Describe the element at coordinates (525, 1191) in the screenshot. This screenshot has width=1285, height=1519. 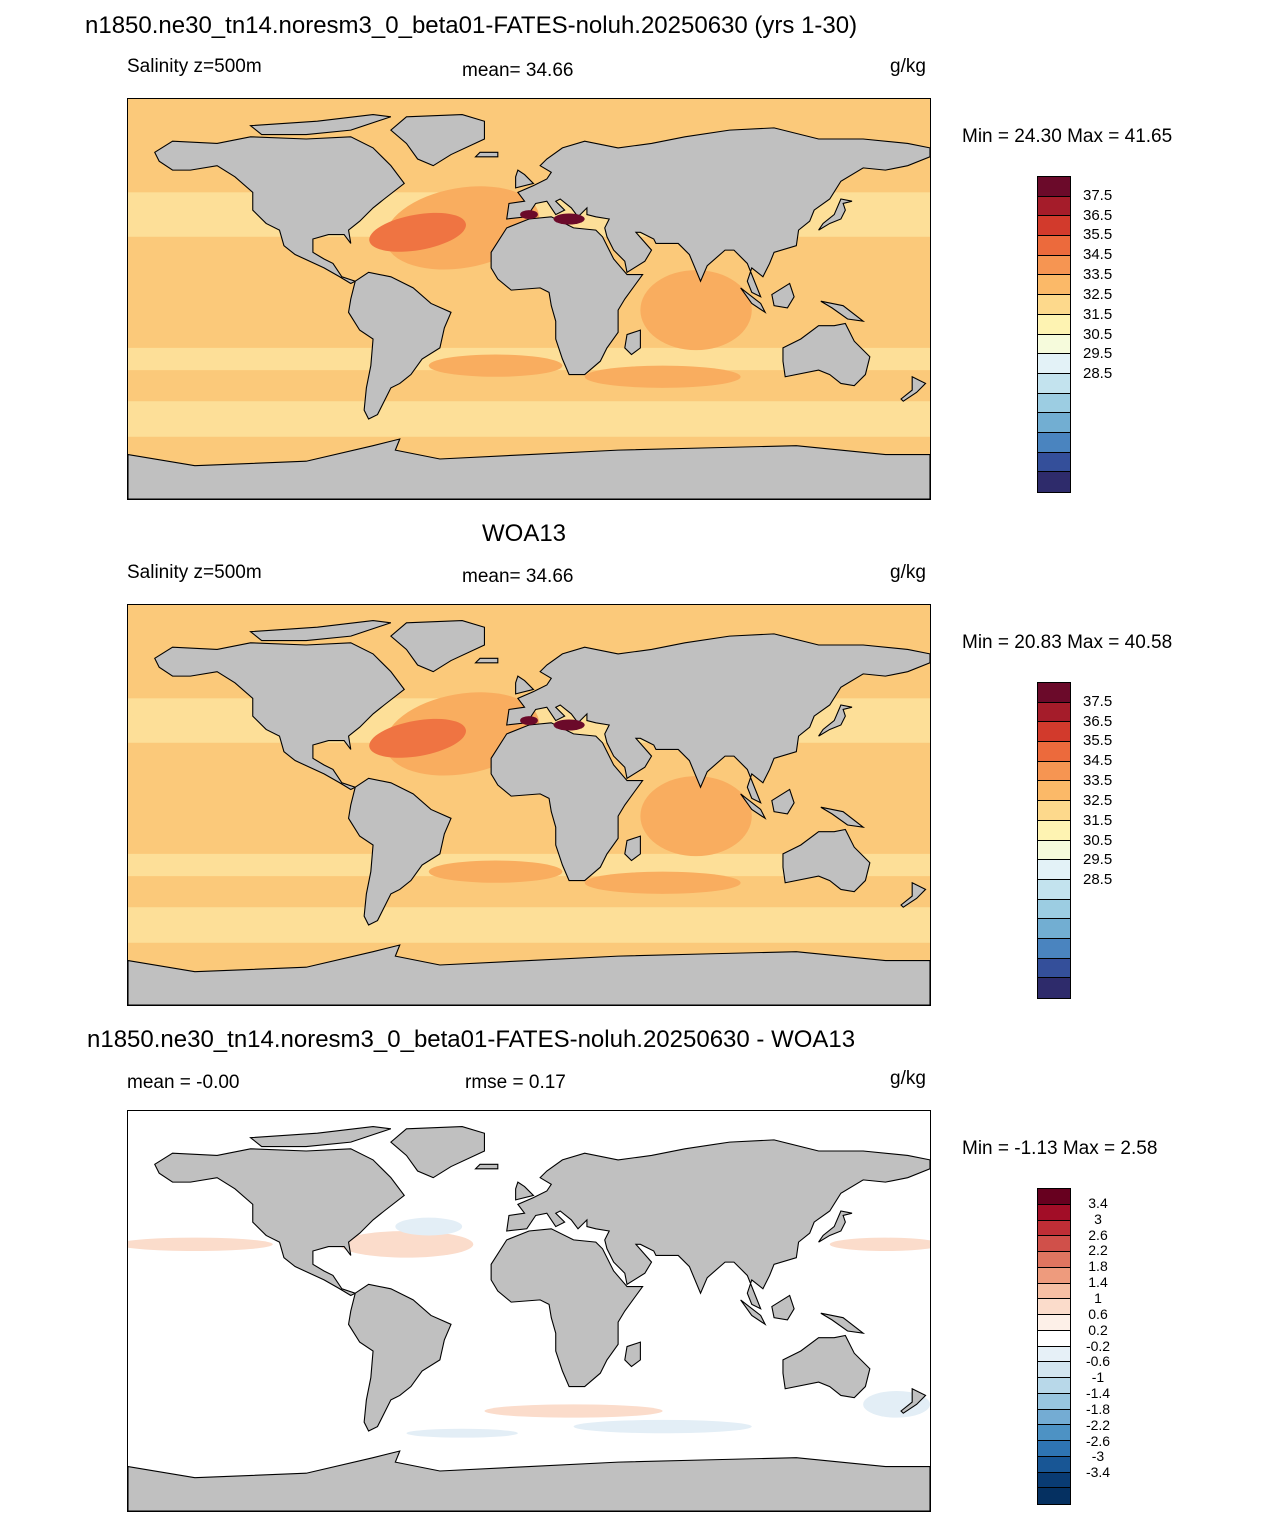
I see `landmass-uk` at that location.